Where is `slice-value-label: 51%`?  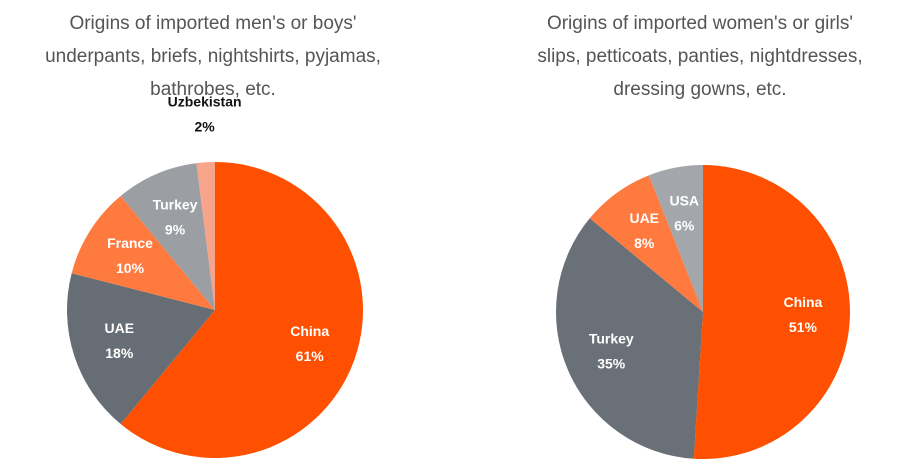
slice-value-label: 51% is located at coordinates (803, 327).